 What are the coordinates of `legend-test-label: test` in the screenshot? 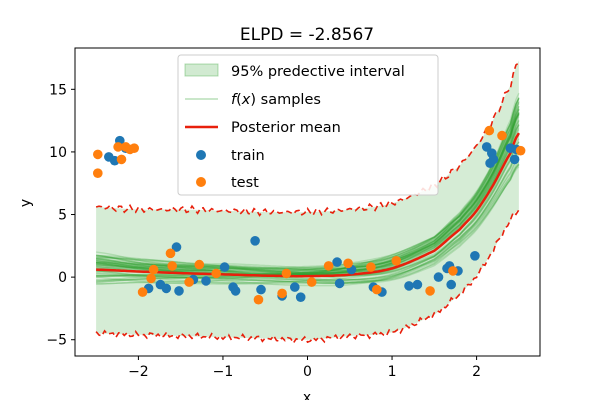 It's located at (245, 183).